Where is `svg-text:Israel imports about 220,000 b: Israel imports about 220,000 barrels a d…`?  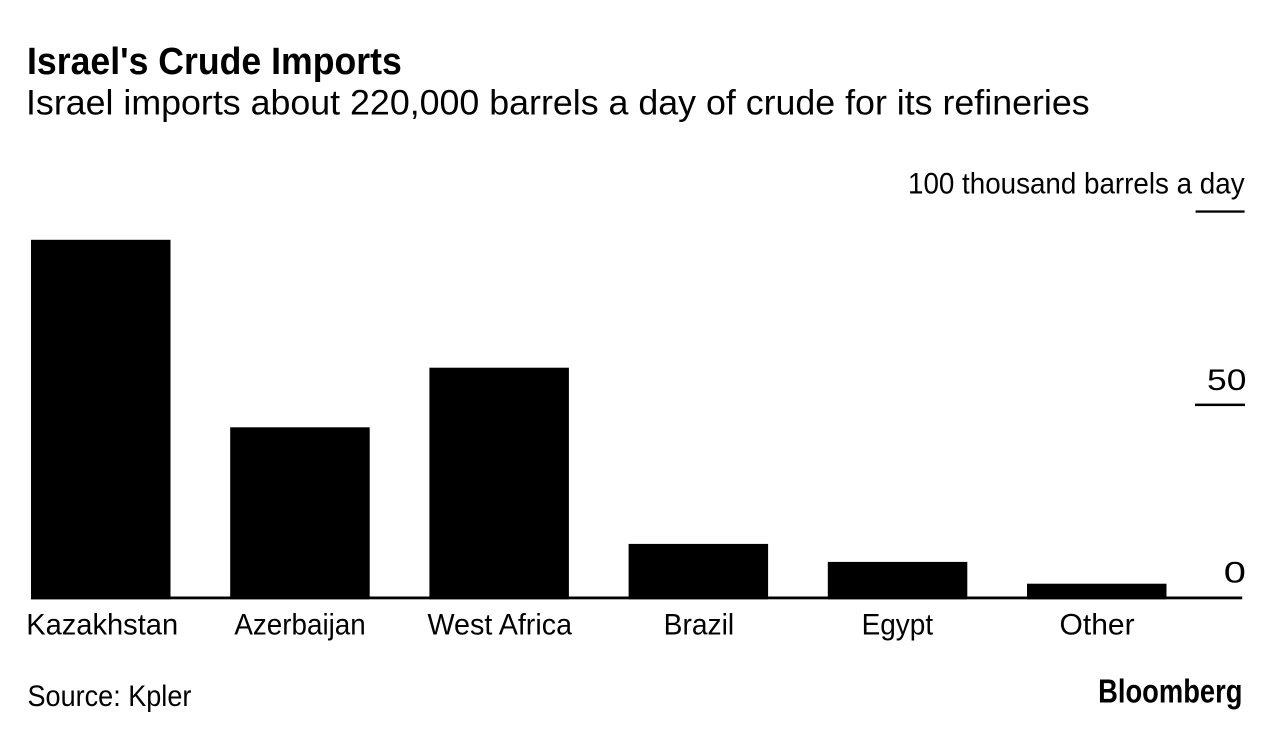 svg-text:Israel imports about 220,000 b: Israel imports about 220,000 barrels a d… is located at coordinates (558, 103).